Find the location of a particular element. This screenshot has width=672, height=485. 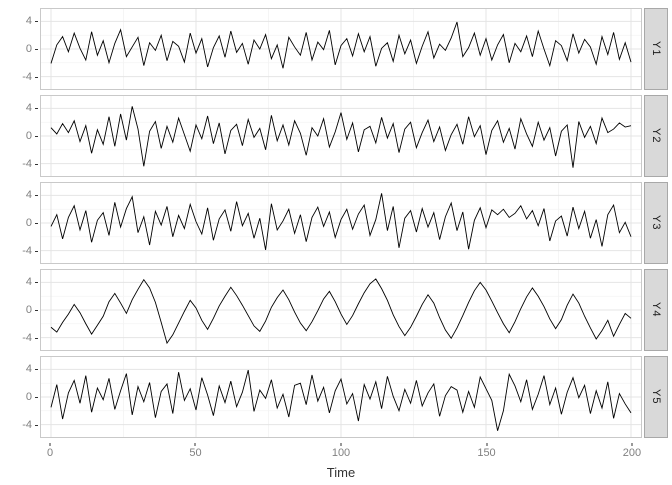

x-axis-row: 0 50 100 150 200 is located at coordinates (334, 453).